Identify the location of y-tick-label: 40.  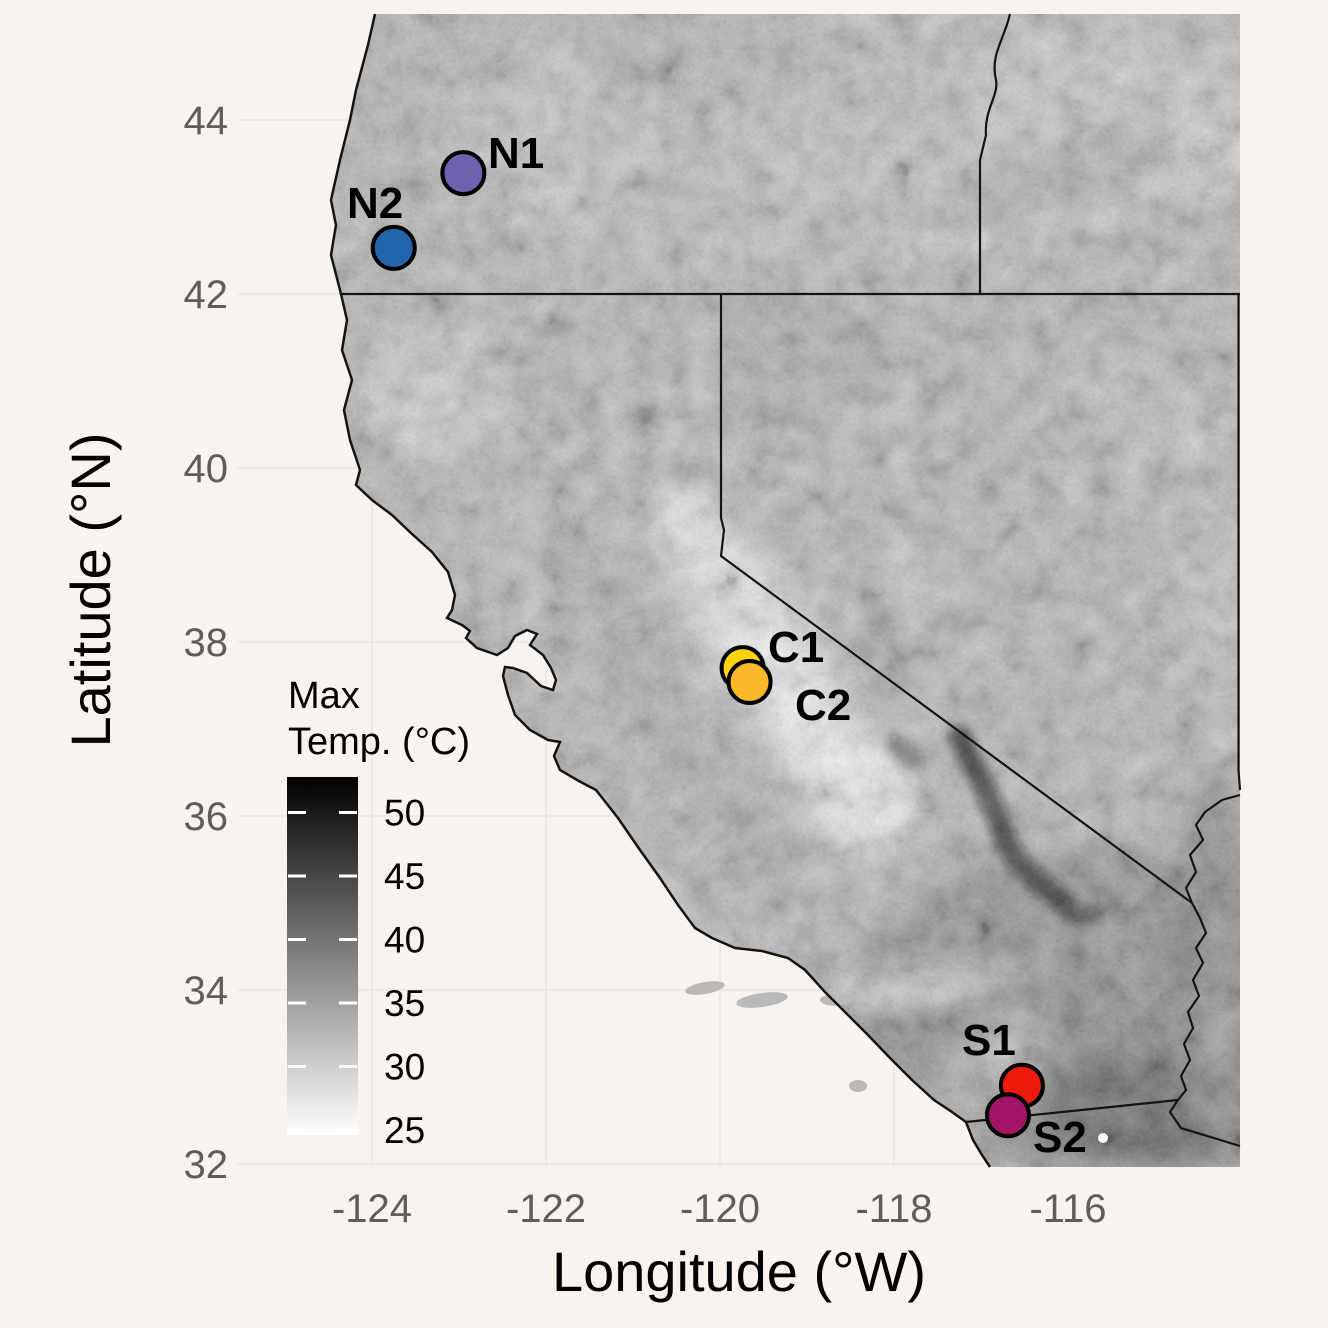
(206, 469).